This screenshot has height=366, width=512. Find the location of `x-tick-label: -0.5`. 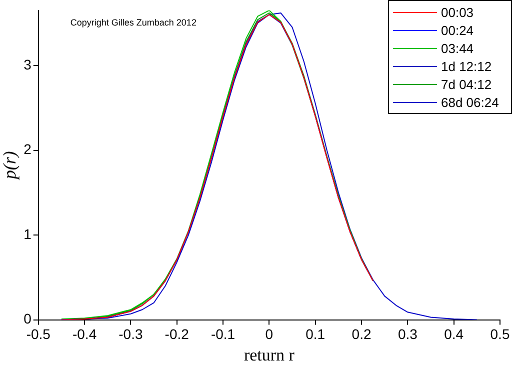

x-tick-label: -0.5 is located at coordinates (38, 334).